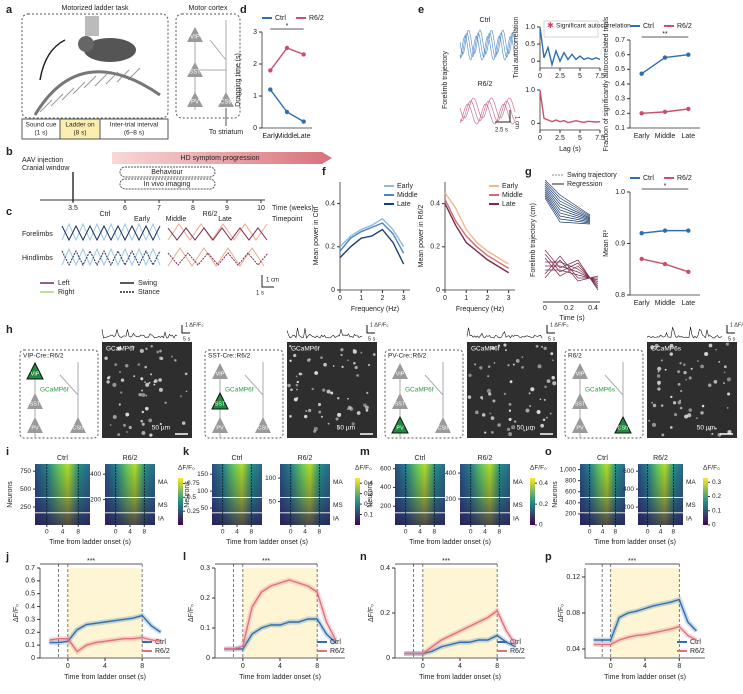 The height and width of the screenshot is (694, 743). What do you see at coordinates (665, 186) in the screenshot?
I see `significance: *` at bounding box center [665, 186].